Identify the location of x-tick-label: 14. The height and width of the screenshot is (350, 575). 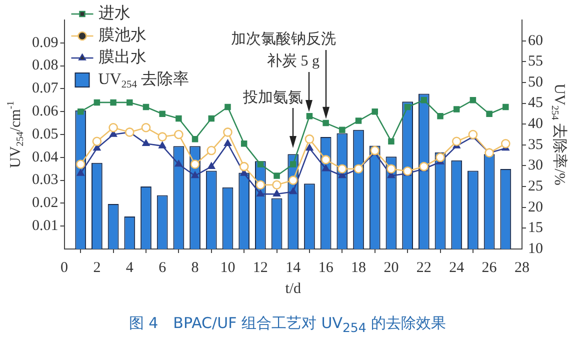
(294, 268).